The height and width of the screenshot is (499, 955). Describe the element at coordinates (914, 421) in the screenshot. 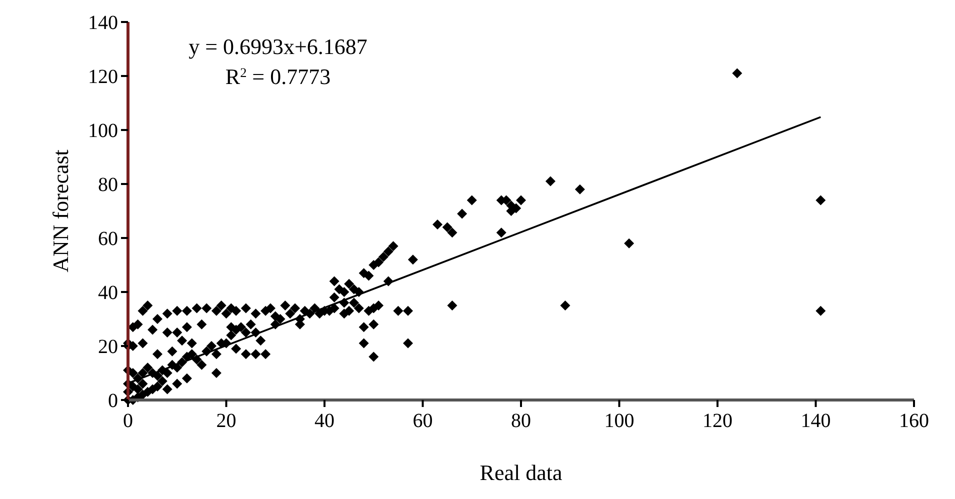

I see `x-tick-label: 160` at that location.